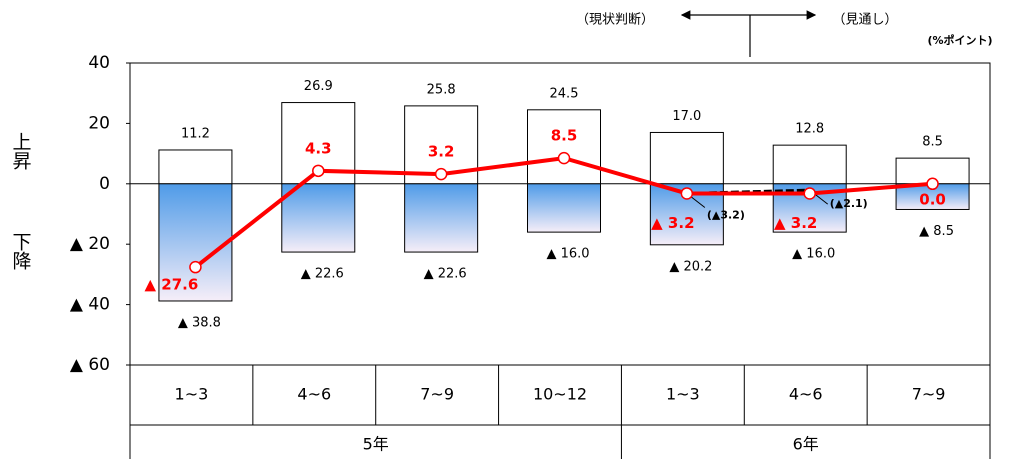 This screenshot has height=459, width=1020. I want to click on forecast-label: (▲2.1), so click(849, 203).